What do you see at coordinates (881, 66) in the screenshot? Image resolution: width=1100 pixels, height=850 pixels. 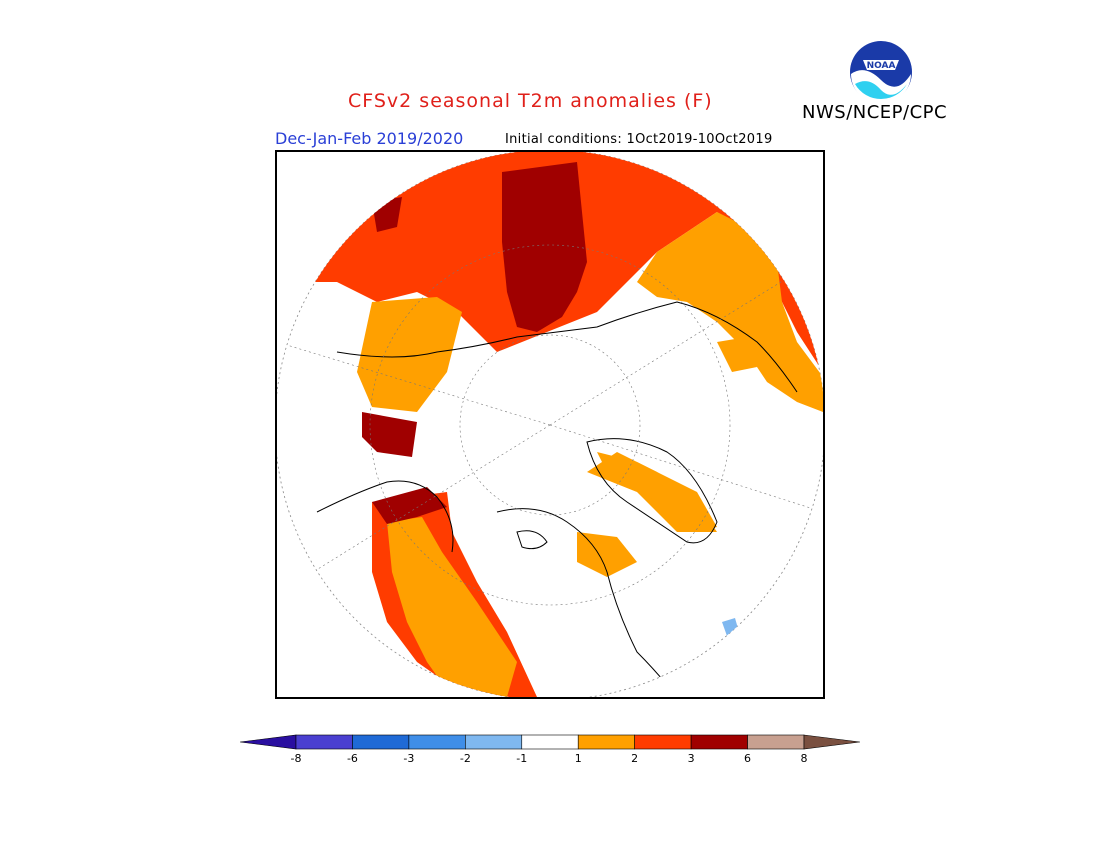 I see `noaa-logo-text: NOAA` at bounding box center [881, 66].